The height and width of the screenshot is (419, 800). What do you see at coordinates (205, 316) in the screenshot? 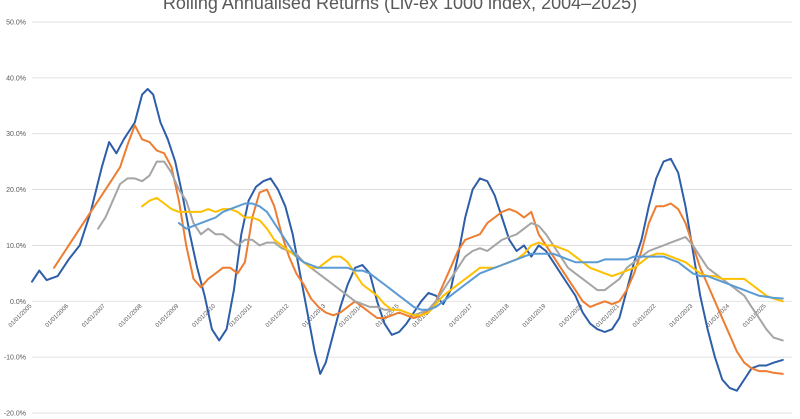
I see `x-tick-label: 01/01/2010` at bounding box center [205, 316].